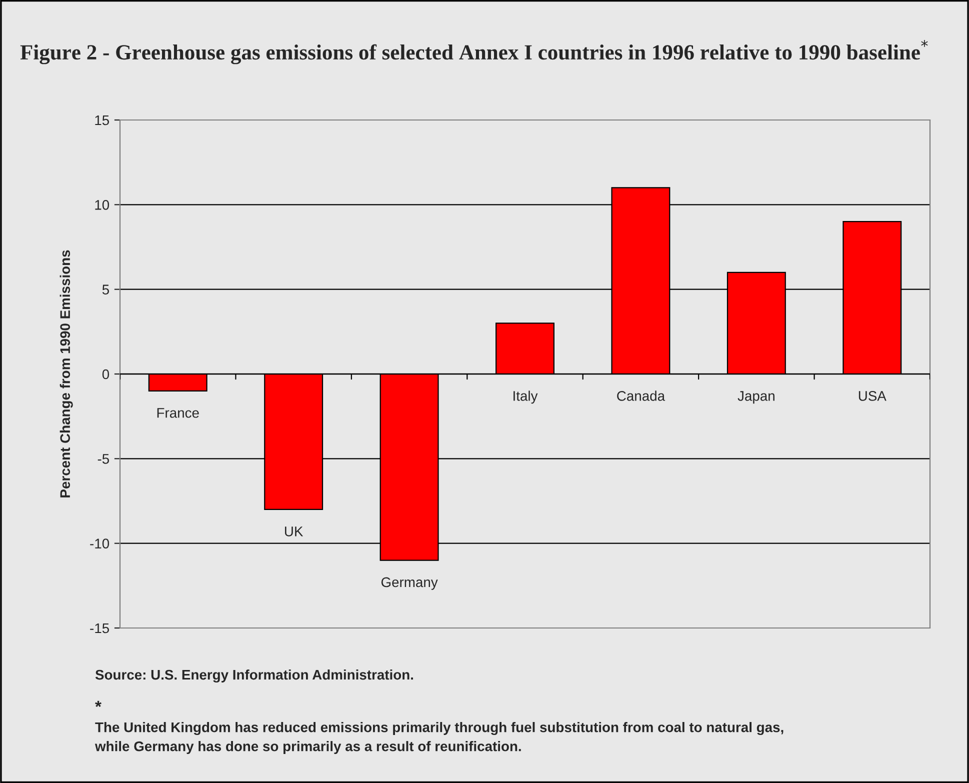  What do you see at coordinates (66, 374) in the screenshot?
I see `y-axis-title: Percent Change from 1990 Emissions` at bounding box center [66, 374].